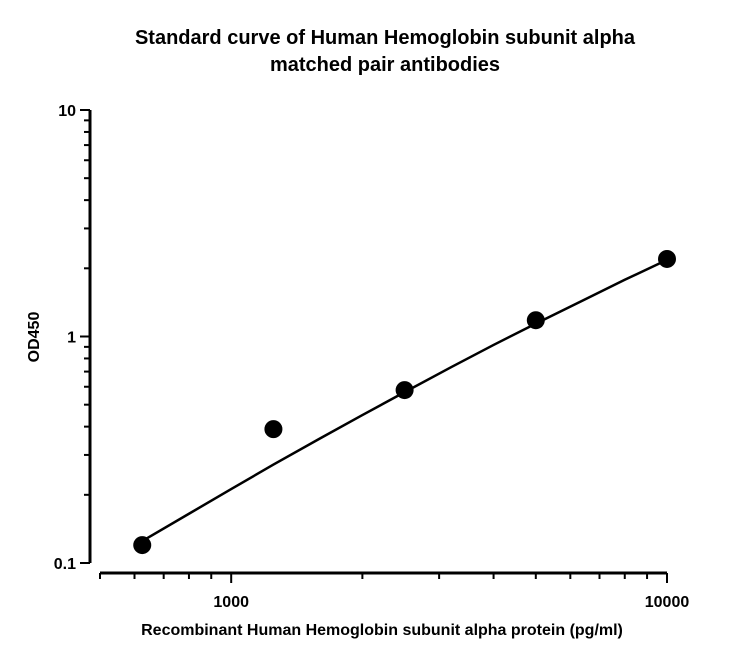 Image resolution: width=734 pixels, height=664 pixels. What do you see at coordinates (385, 65) in the screenshot?
I see `chart-title-line-2: matched pair antibodies` at bounding box center [385, 65].